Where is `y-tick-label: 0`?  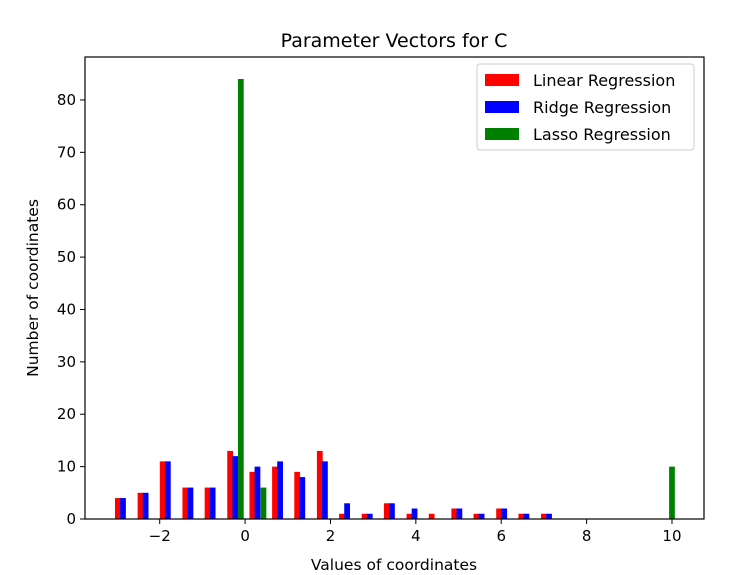 y-tick-label: 0 is located at coordinates (71, 519).